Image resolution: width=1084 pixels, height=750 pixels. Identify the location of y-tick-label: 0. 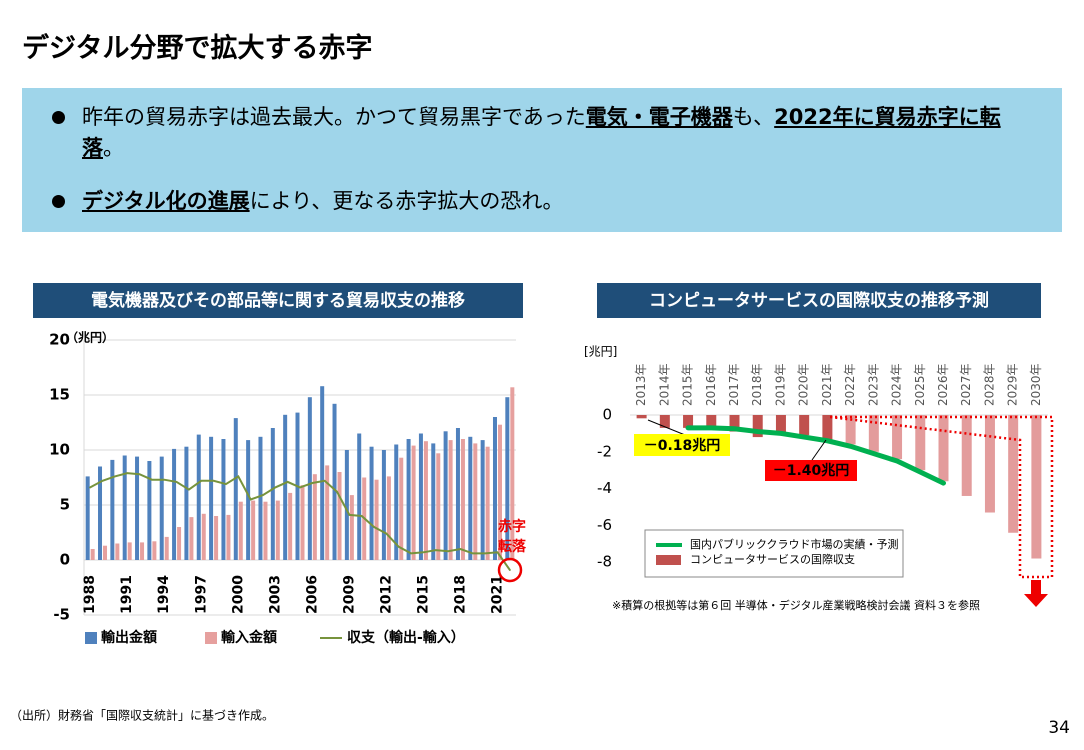
(65, 560).